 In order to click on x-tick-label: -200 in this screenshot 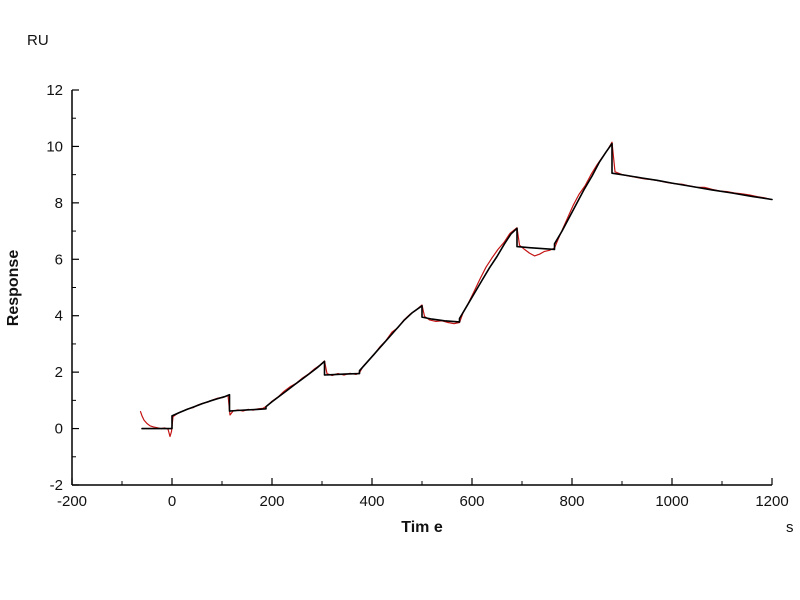, I will do `click(72, 501)`.